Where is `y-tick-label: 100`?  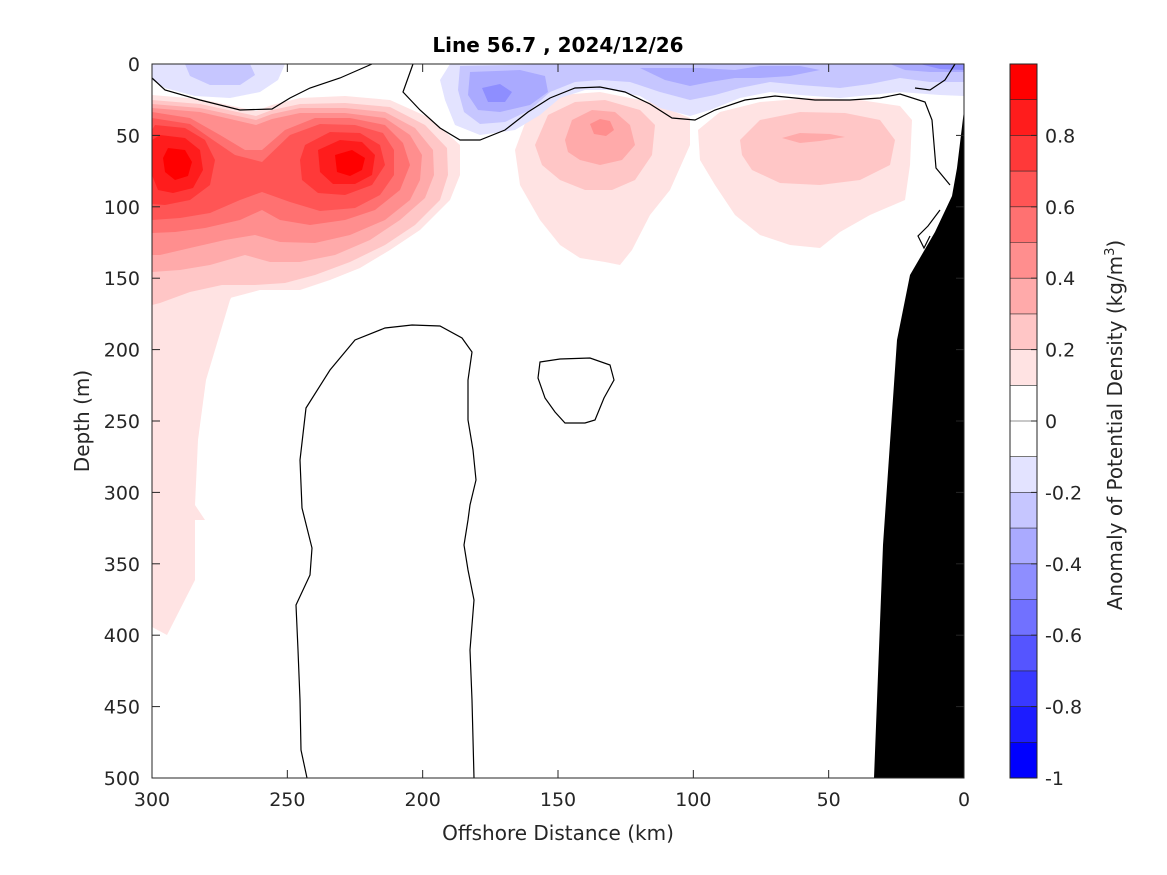 y-tick-label: 100 is located at coordinates (122, 208).